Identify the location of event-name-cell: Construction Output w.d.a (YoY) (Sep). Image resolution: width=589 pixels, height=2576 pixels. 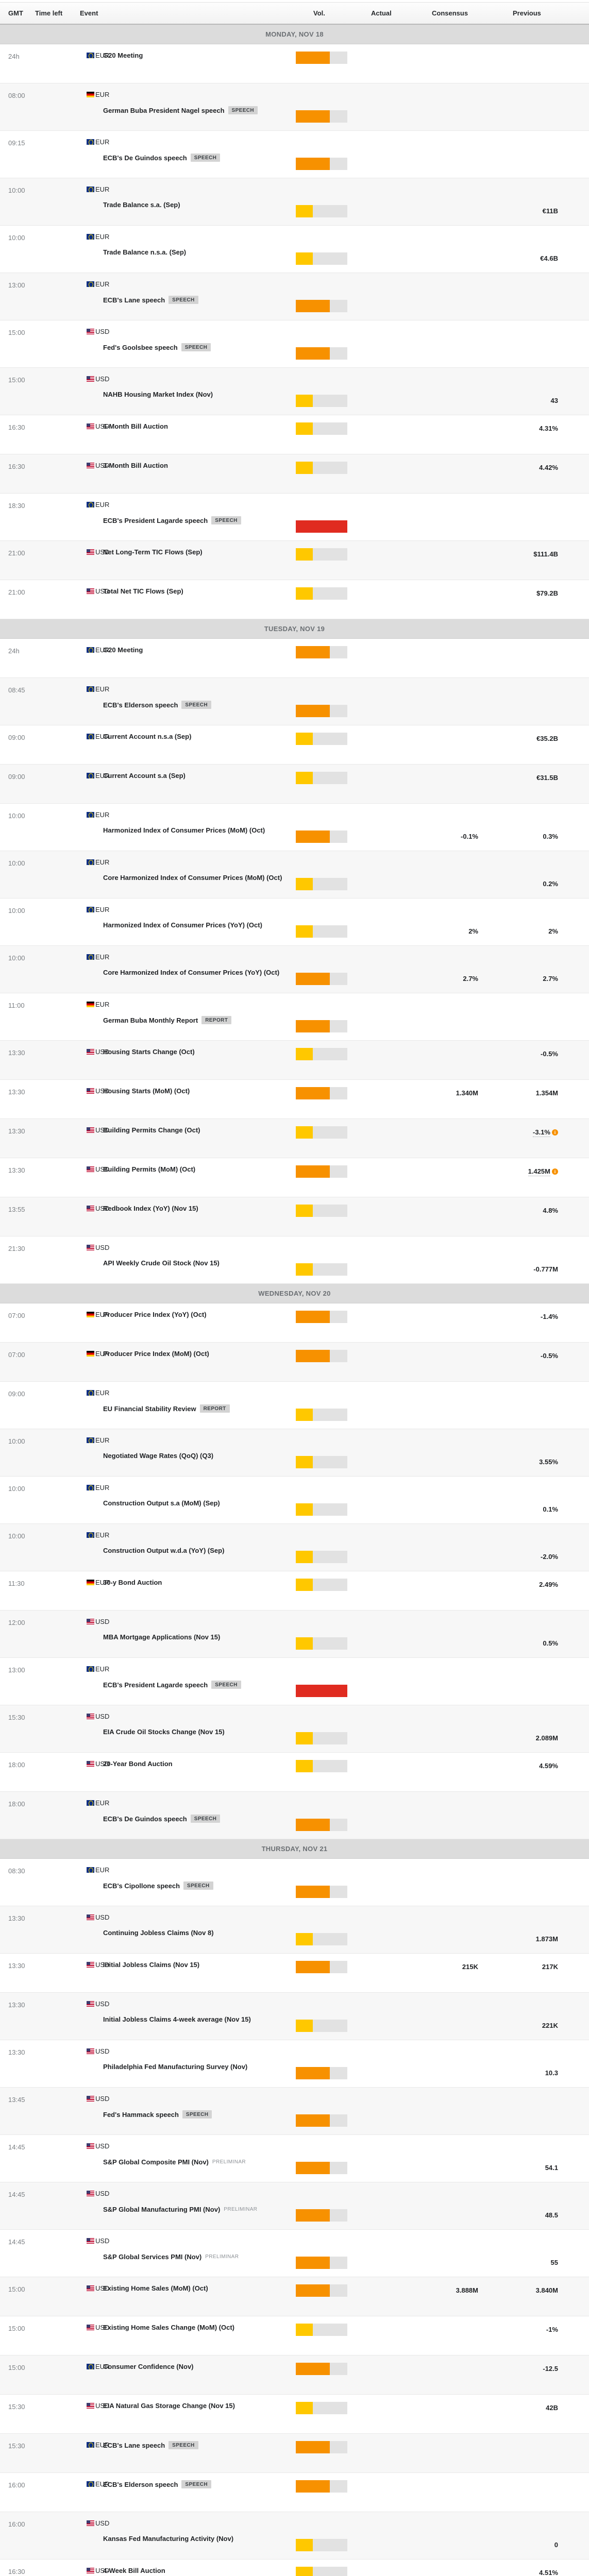
(163, 1550).